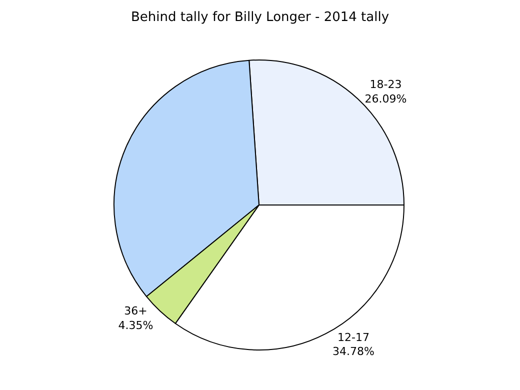  Describe the element at coordinates (353, 351) in the screenshot. I see `data-label: 34.78%` at that location.